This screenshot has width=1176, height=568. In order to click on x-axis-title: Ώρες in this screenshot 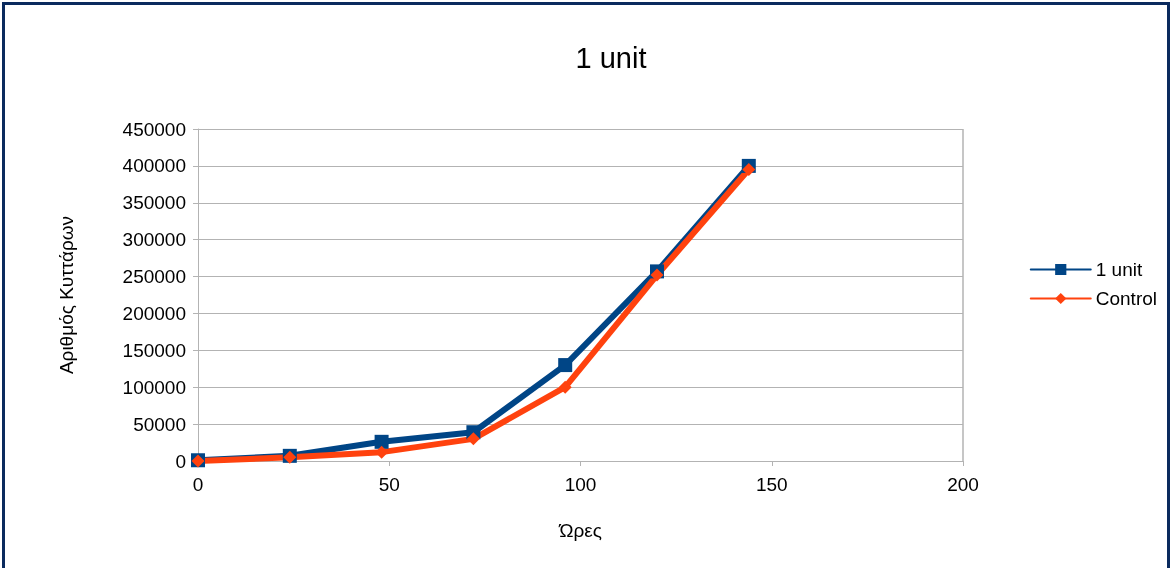, I will do `click(580, 530)`.